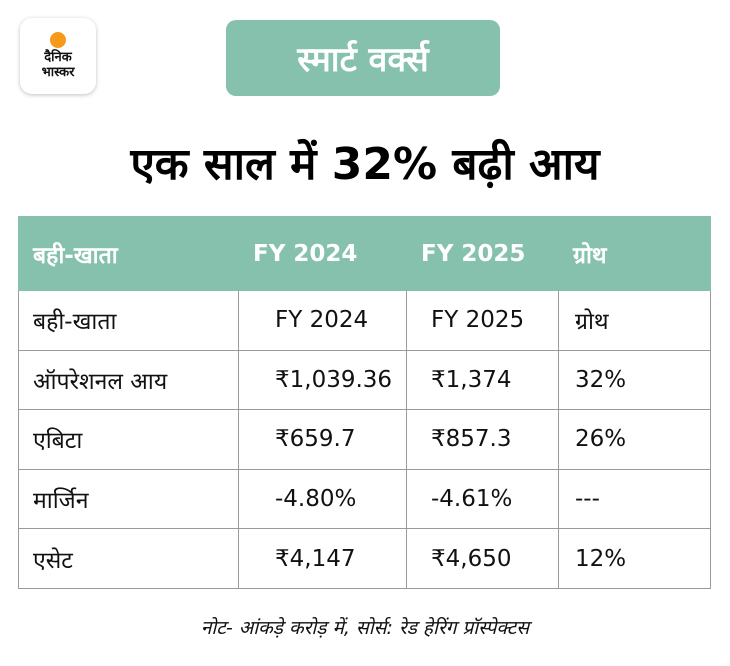  Describe the element at coordinates (634, 253) in the screenshot. I see `header-cell-growth: ग्रोथ` at that location.